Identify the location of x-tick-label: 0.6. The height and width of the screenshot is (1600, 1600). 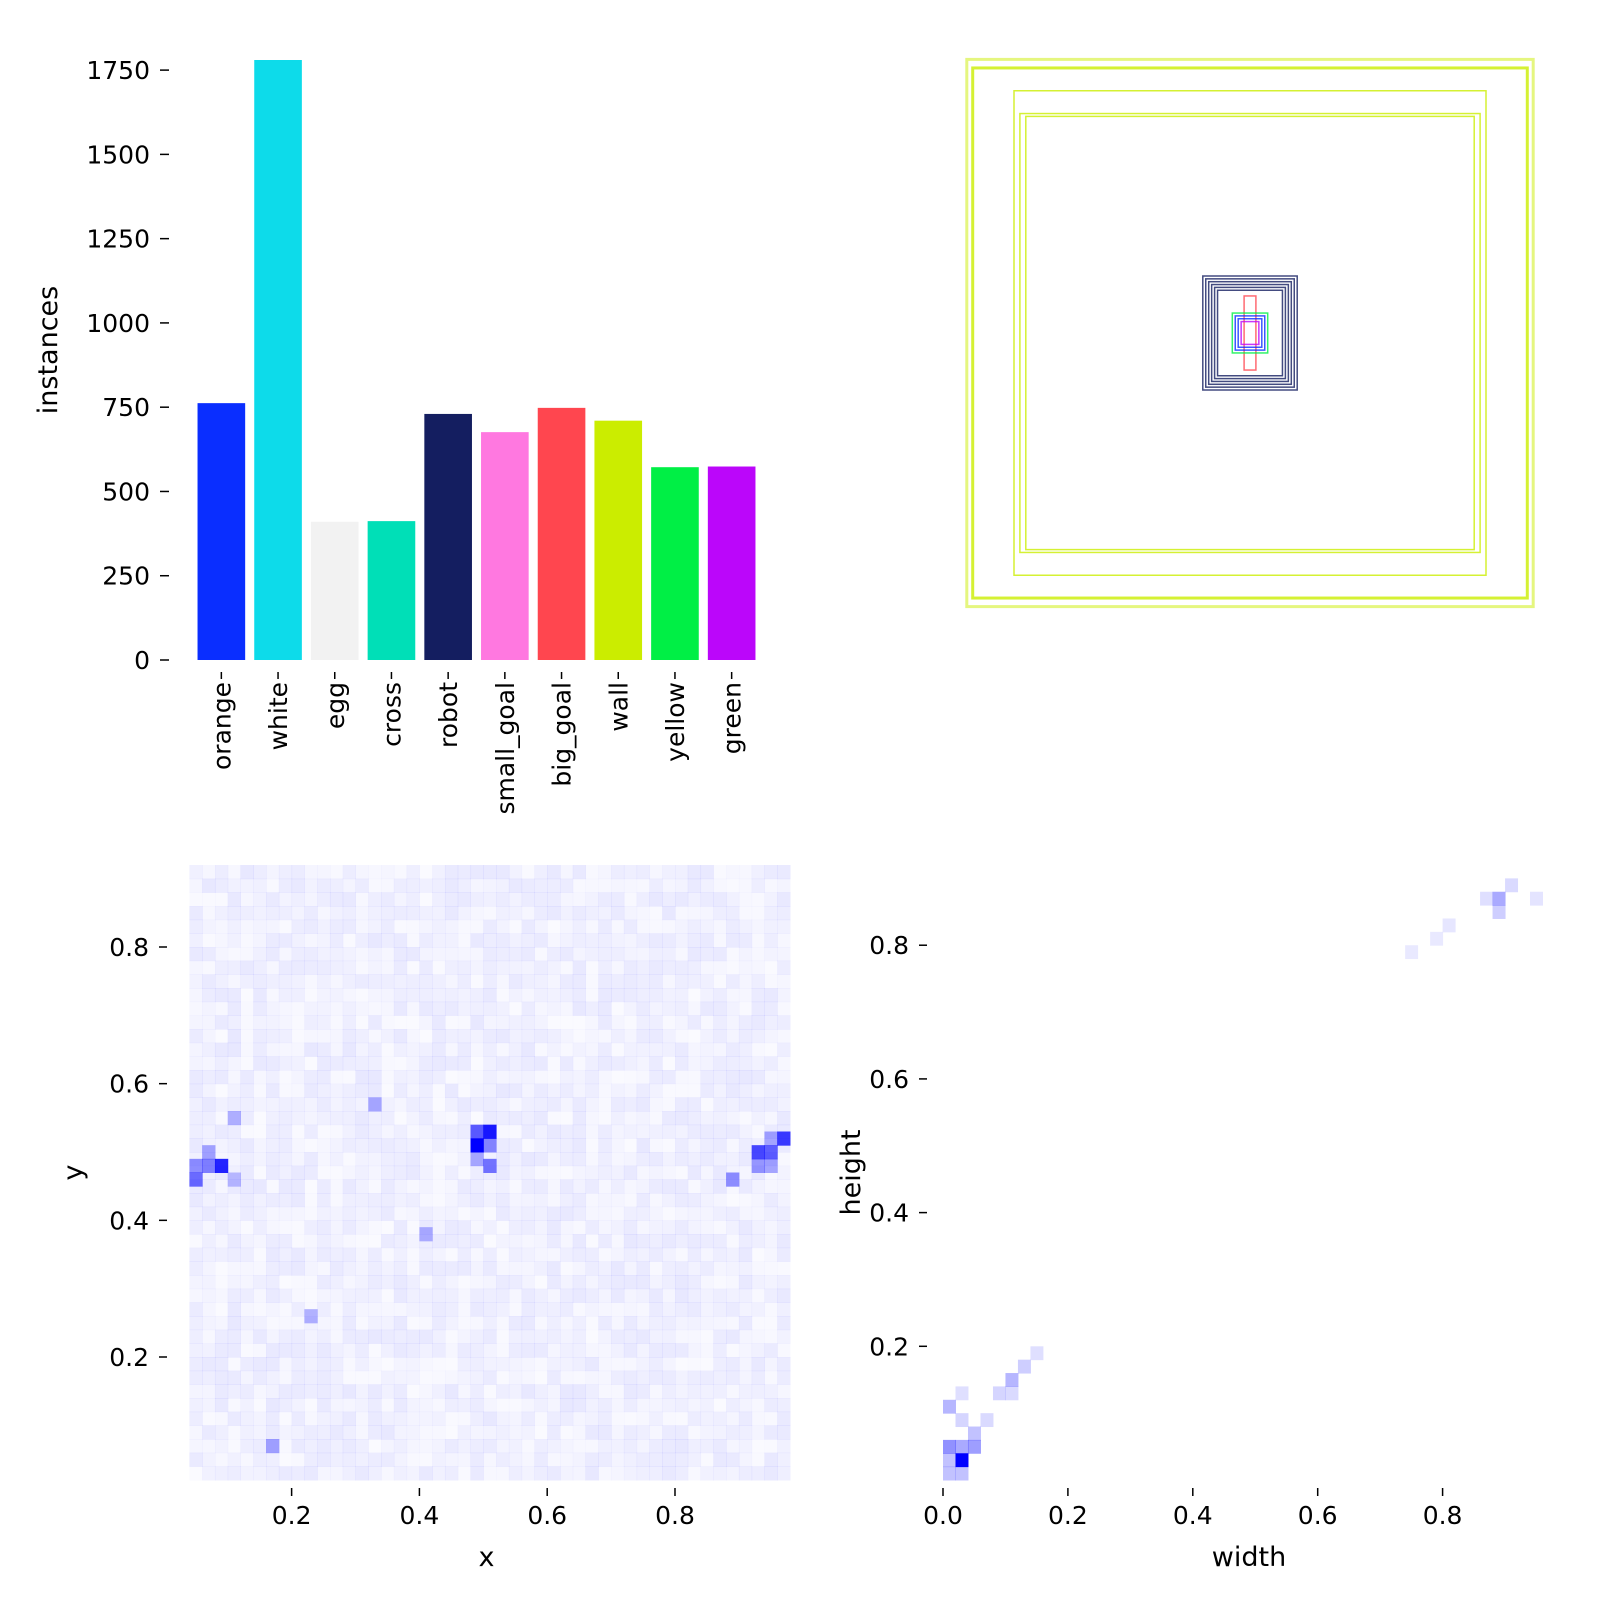
(547, 1515).